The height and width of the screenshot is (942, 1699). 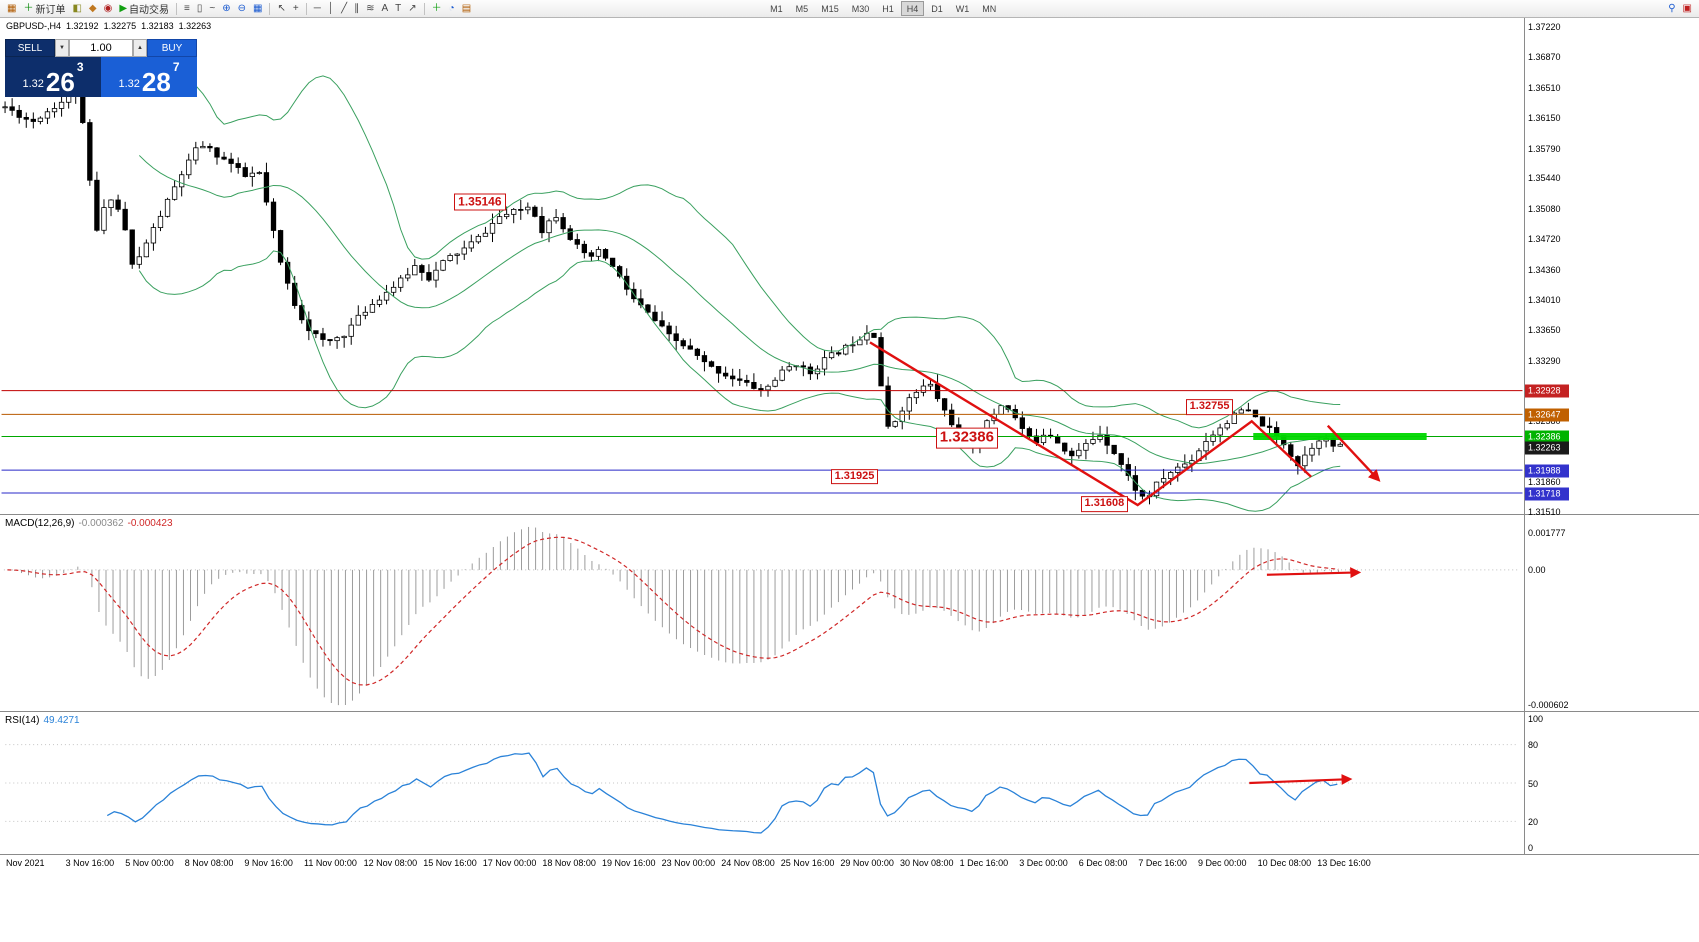 What do you see at coordinates (861, 8) in the screenshot?
I see `timeframe-m30-button: M30` at bounding box center [861, 8].